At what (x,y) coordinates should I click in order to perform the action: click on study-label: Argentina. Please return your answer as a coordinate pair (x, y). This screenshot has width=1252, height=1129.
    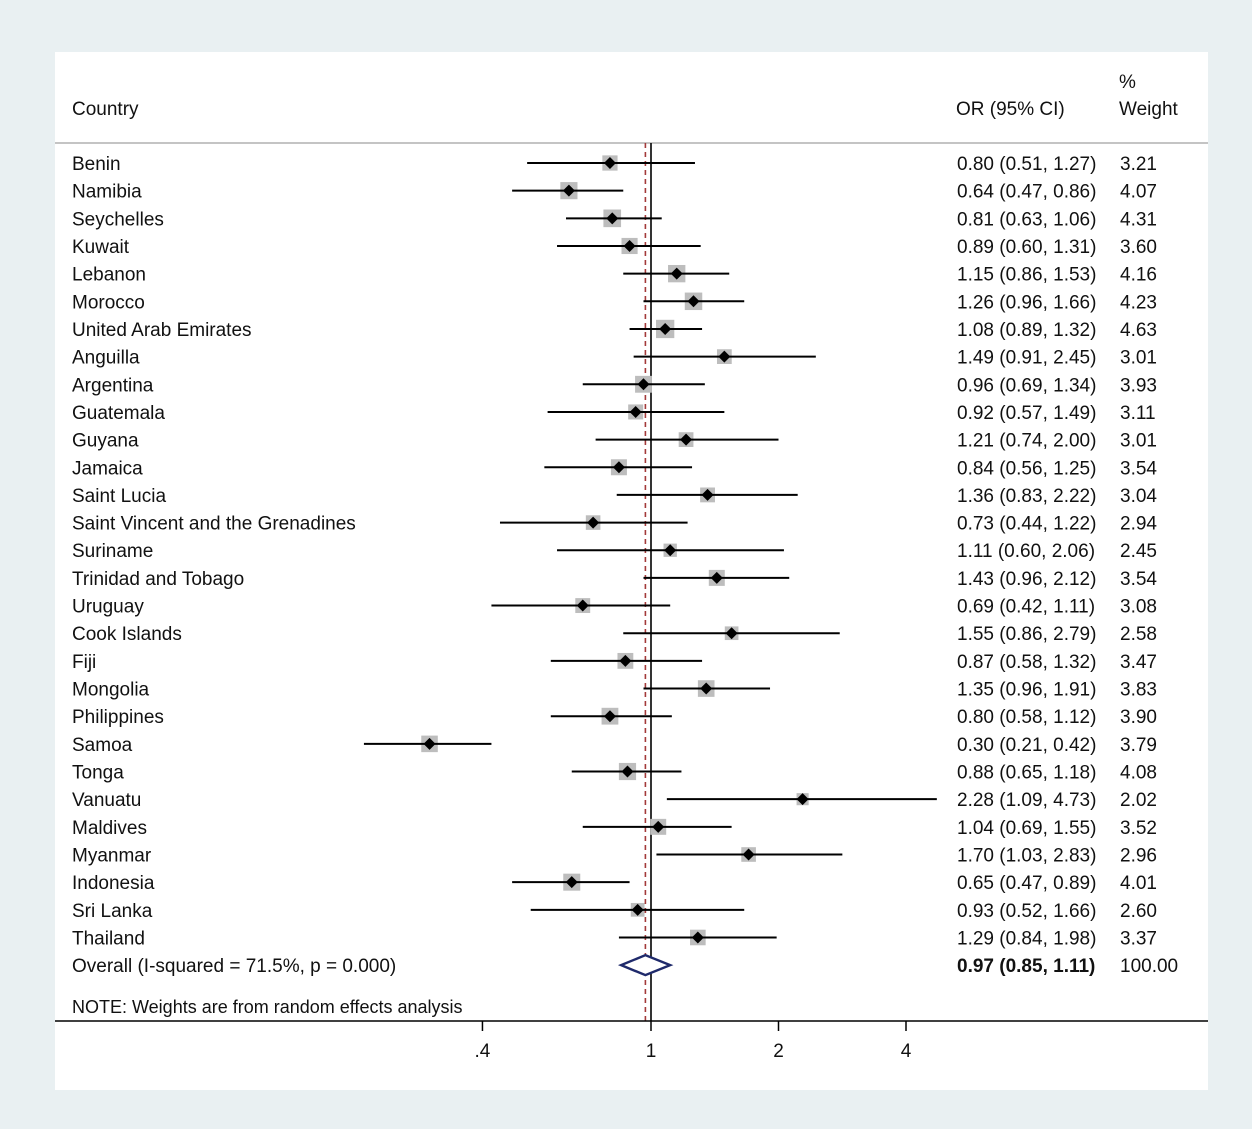
    Looking at the image, I should click on (113, 385).